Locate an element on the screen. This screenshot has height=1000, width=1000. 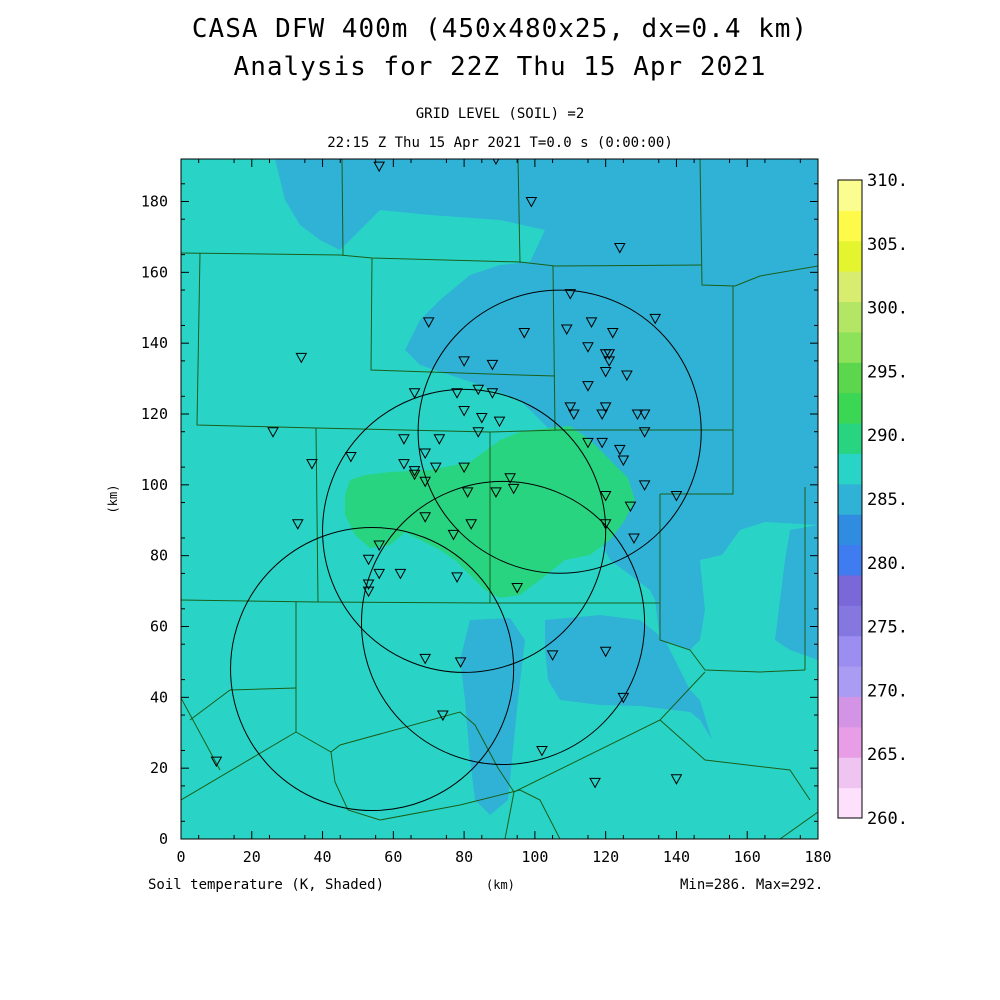
x-tick-label: 180 is located at coordinates (817, 857).